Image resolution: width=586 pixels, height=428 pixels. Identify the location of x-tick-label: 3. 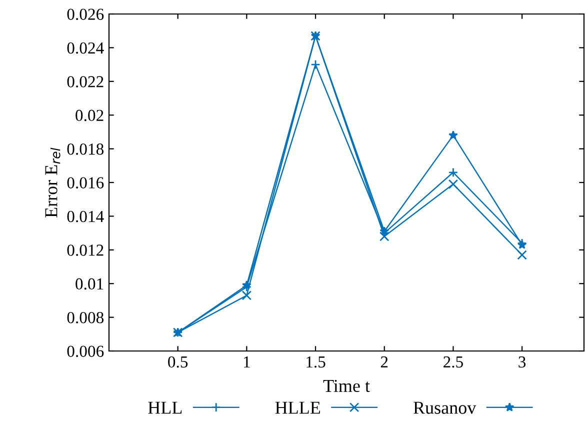
(522, 362).